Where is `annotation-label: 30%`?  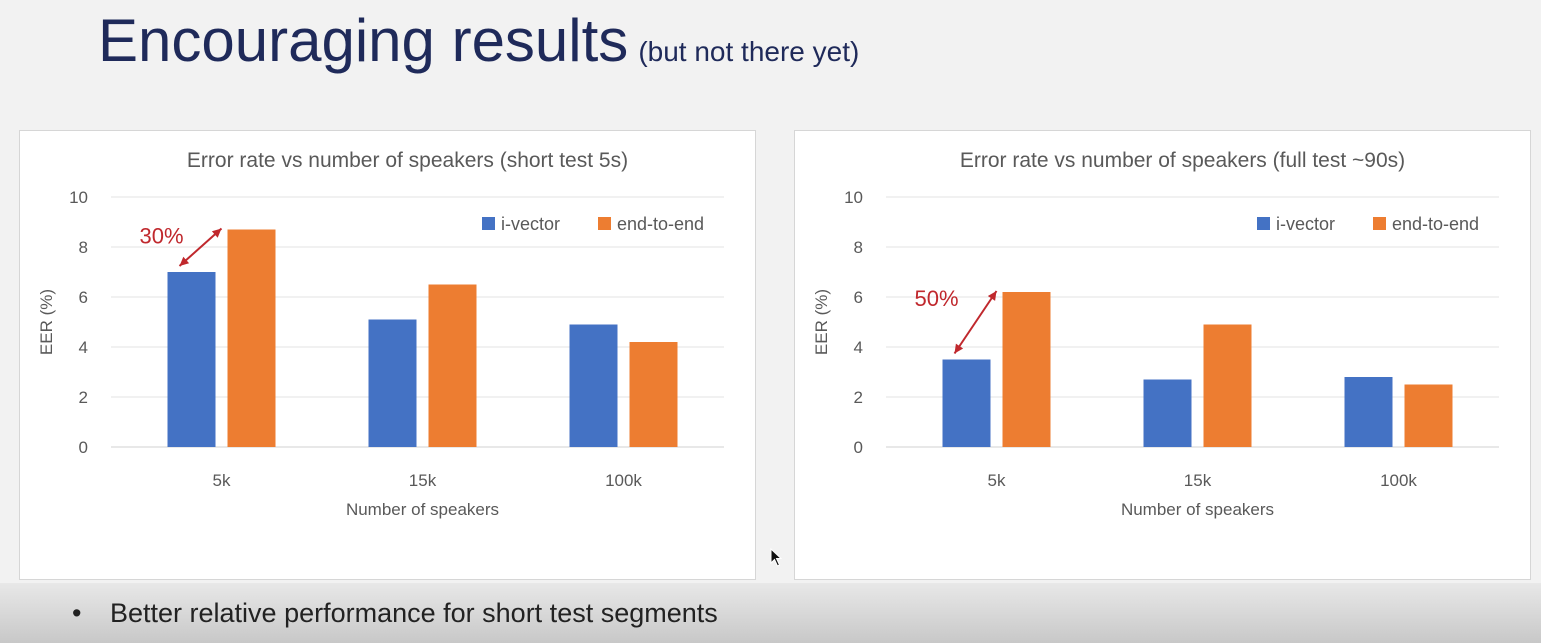 annotation-label: 30% is located at coordinates (162, 236).